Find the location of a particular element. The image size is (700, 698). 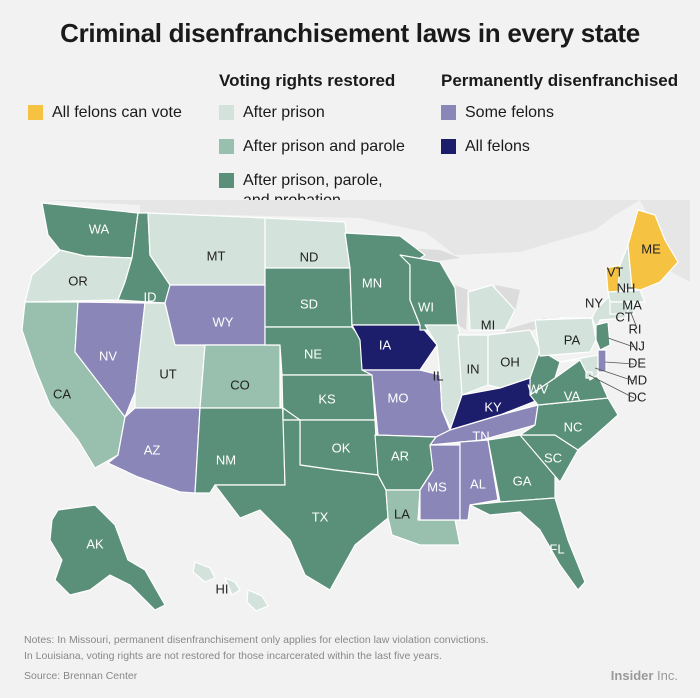

state-label-or: OR is located at coordinates (78, 280).